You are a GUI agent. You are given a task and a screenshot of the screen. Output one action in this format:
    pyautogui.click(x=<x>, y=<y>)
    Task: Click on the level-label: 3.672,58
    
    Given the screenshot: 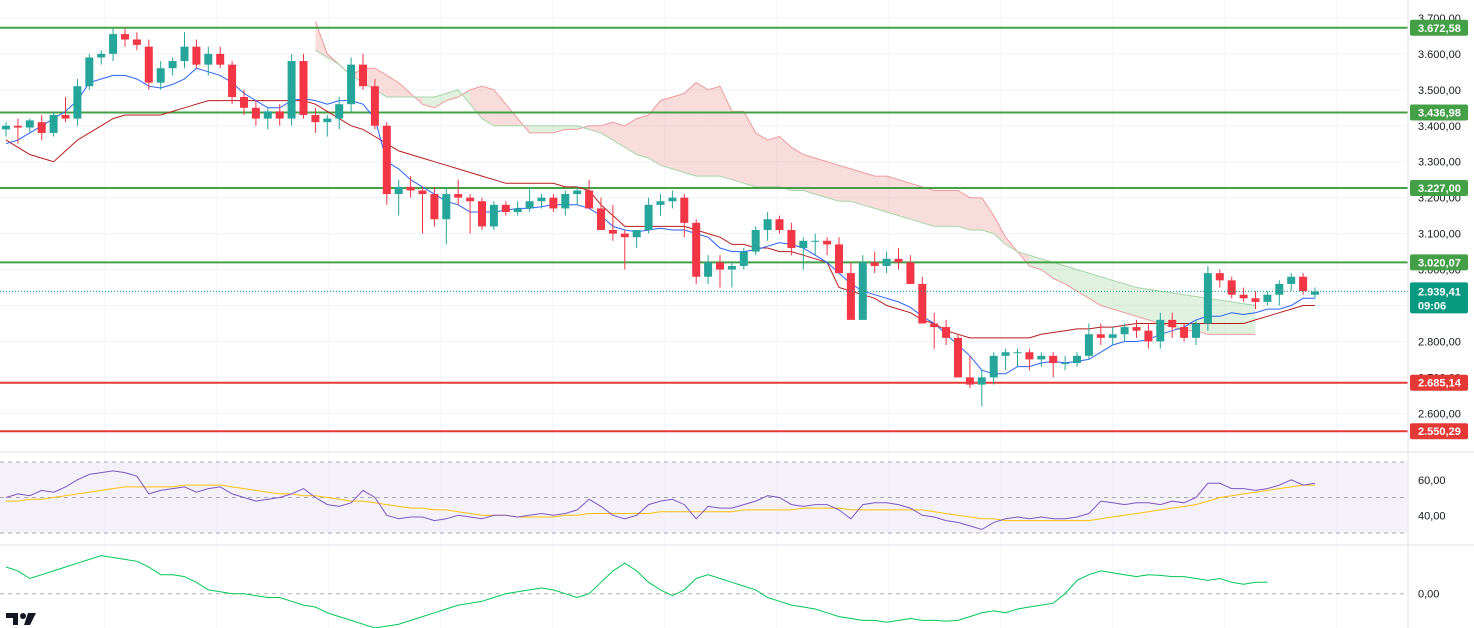 What is the action you would take?
    pyautogui.click(x=1439, y=27)
    